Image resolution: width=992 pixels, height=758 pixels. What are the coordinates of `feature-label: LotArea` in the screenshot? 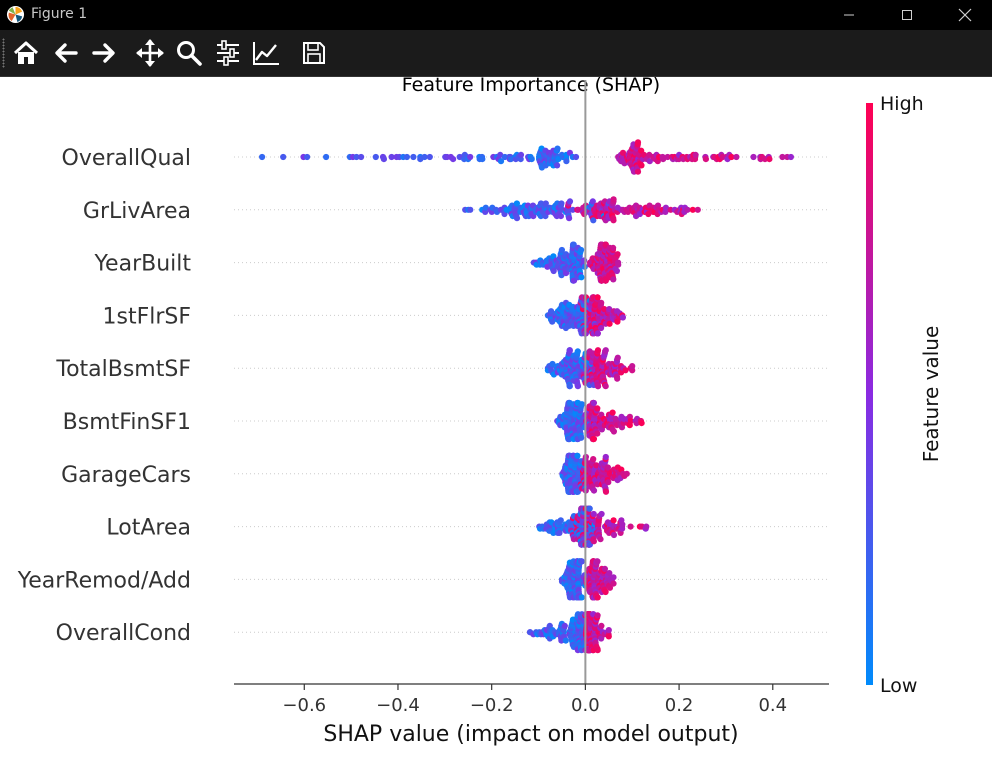 It's located at (148, 528).